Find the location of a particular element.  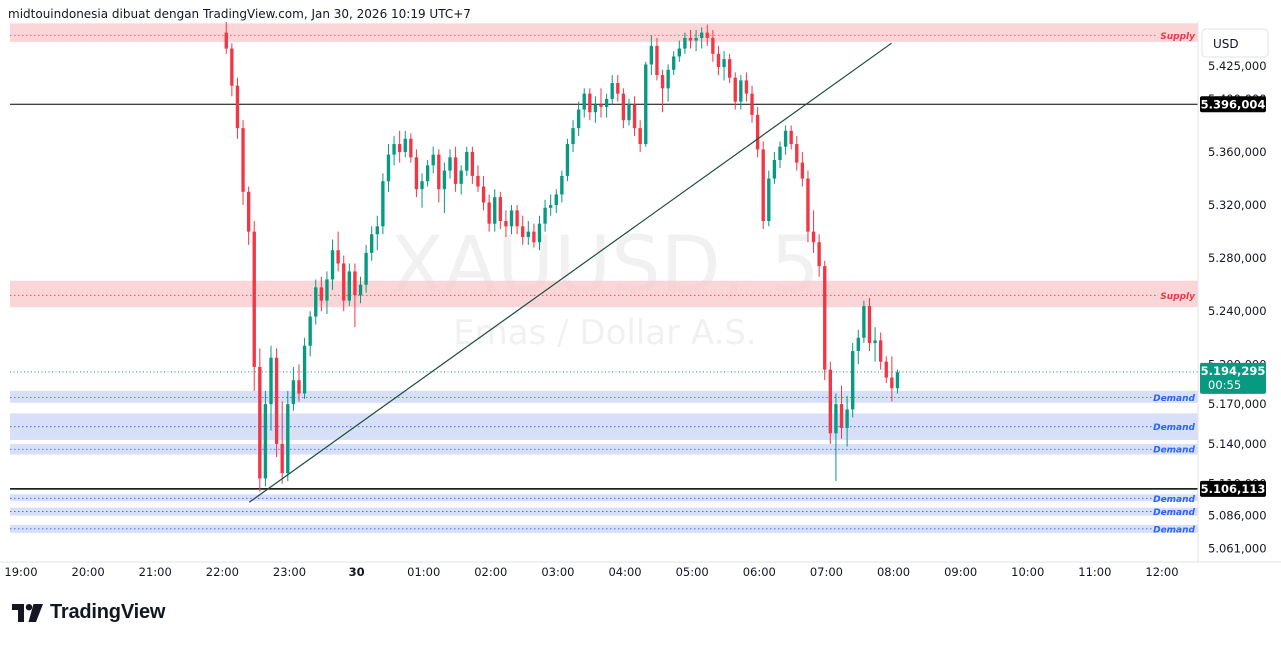

time-tick-label: 11:00 is located at coordinates (1094, 572).